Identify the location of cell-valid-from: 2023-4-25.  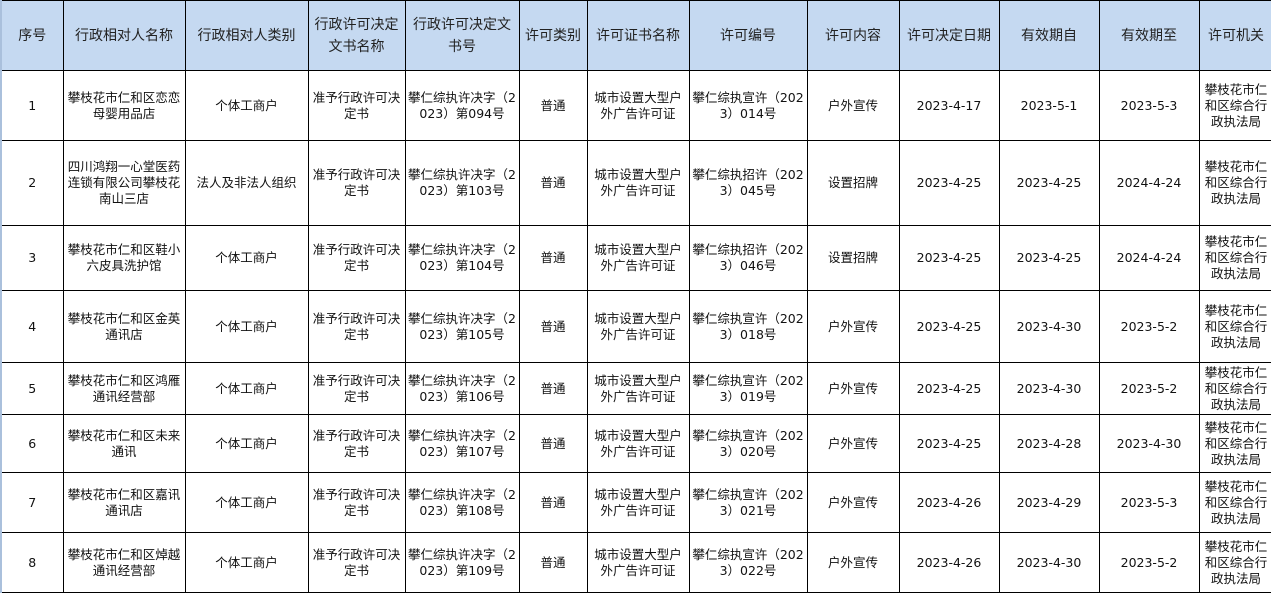
(1049, 183).